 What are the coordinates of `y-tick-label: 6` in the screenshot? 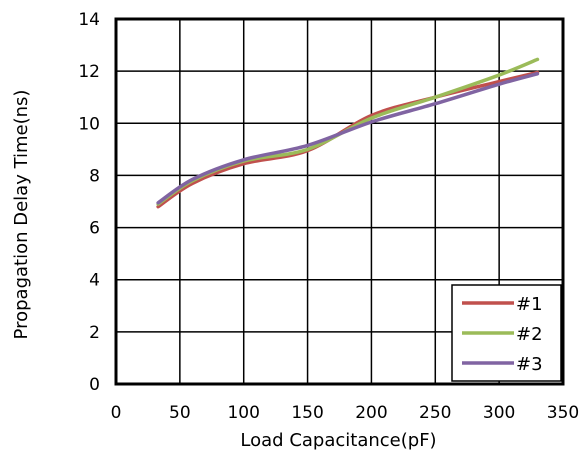 It's located at (94, 229).